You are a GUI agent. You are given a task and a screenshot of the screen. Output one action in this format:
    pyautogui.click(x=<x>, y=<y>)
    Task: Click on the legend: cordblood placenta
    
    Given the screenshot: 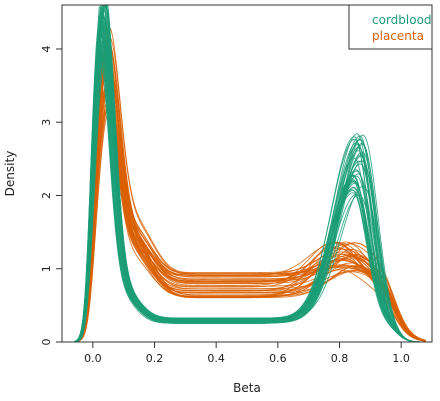 What is the action you would take?
    pyautogui.click(x=390, y=27)
    